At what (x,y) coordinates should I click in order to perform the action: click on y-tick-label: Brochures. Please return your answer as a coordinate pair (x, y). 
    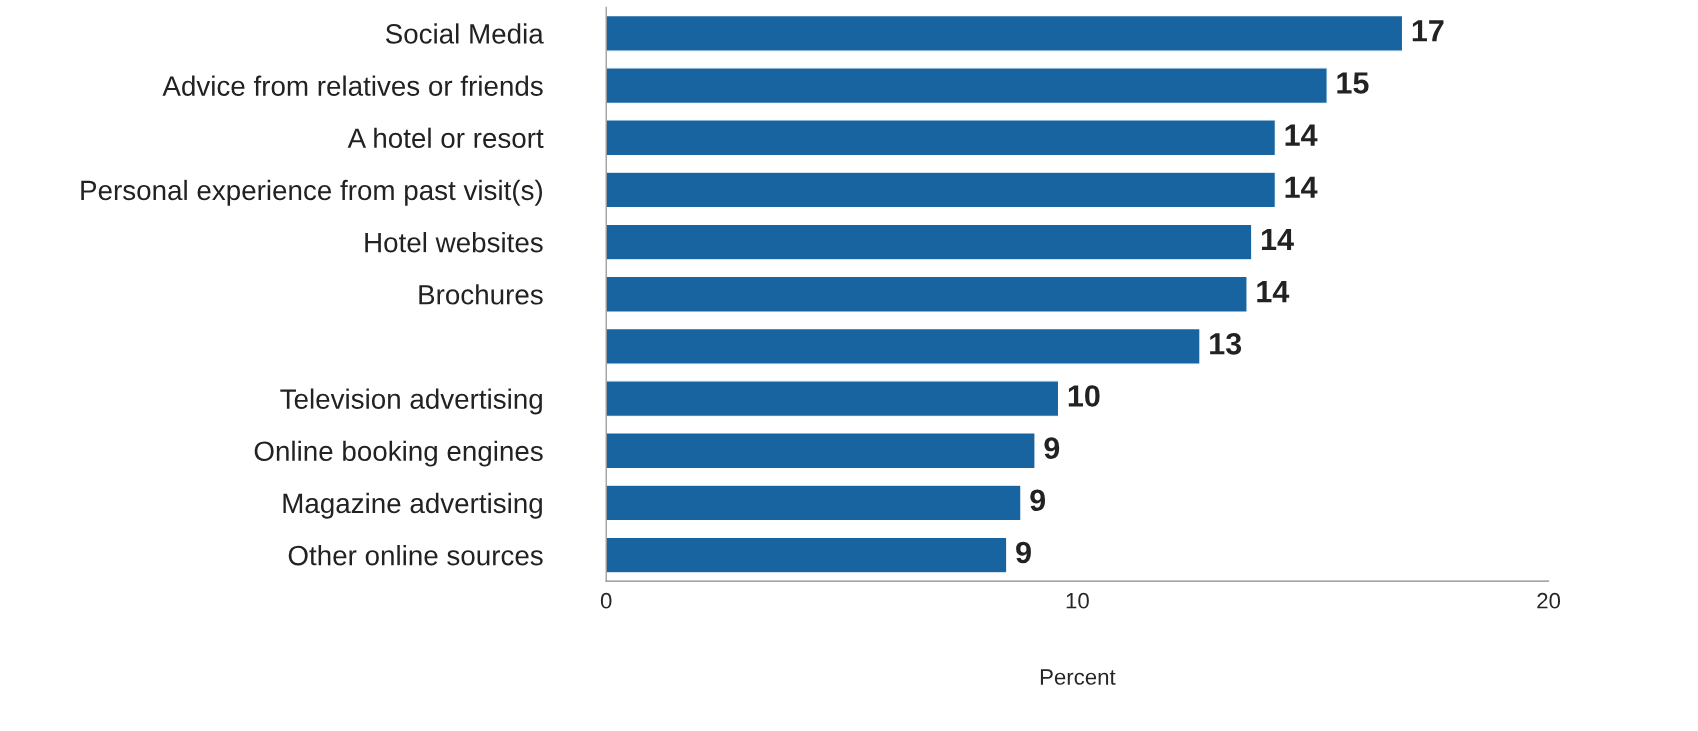
    Looking at the image, I should click on (481, 294).